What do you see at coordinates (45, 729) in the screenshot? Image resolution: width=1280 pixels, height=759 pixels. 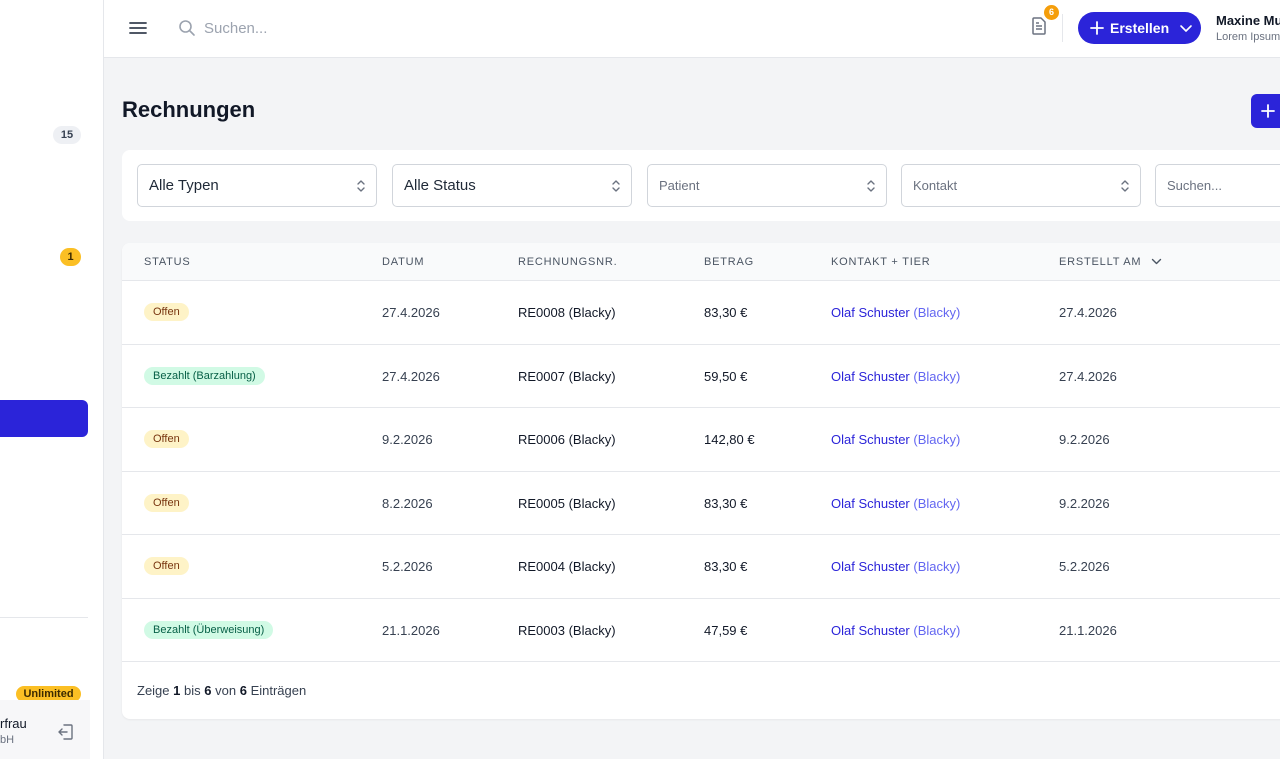 I see `sidebar-user-card: rfrau bH` at bounding box center [45, 729].